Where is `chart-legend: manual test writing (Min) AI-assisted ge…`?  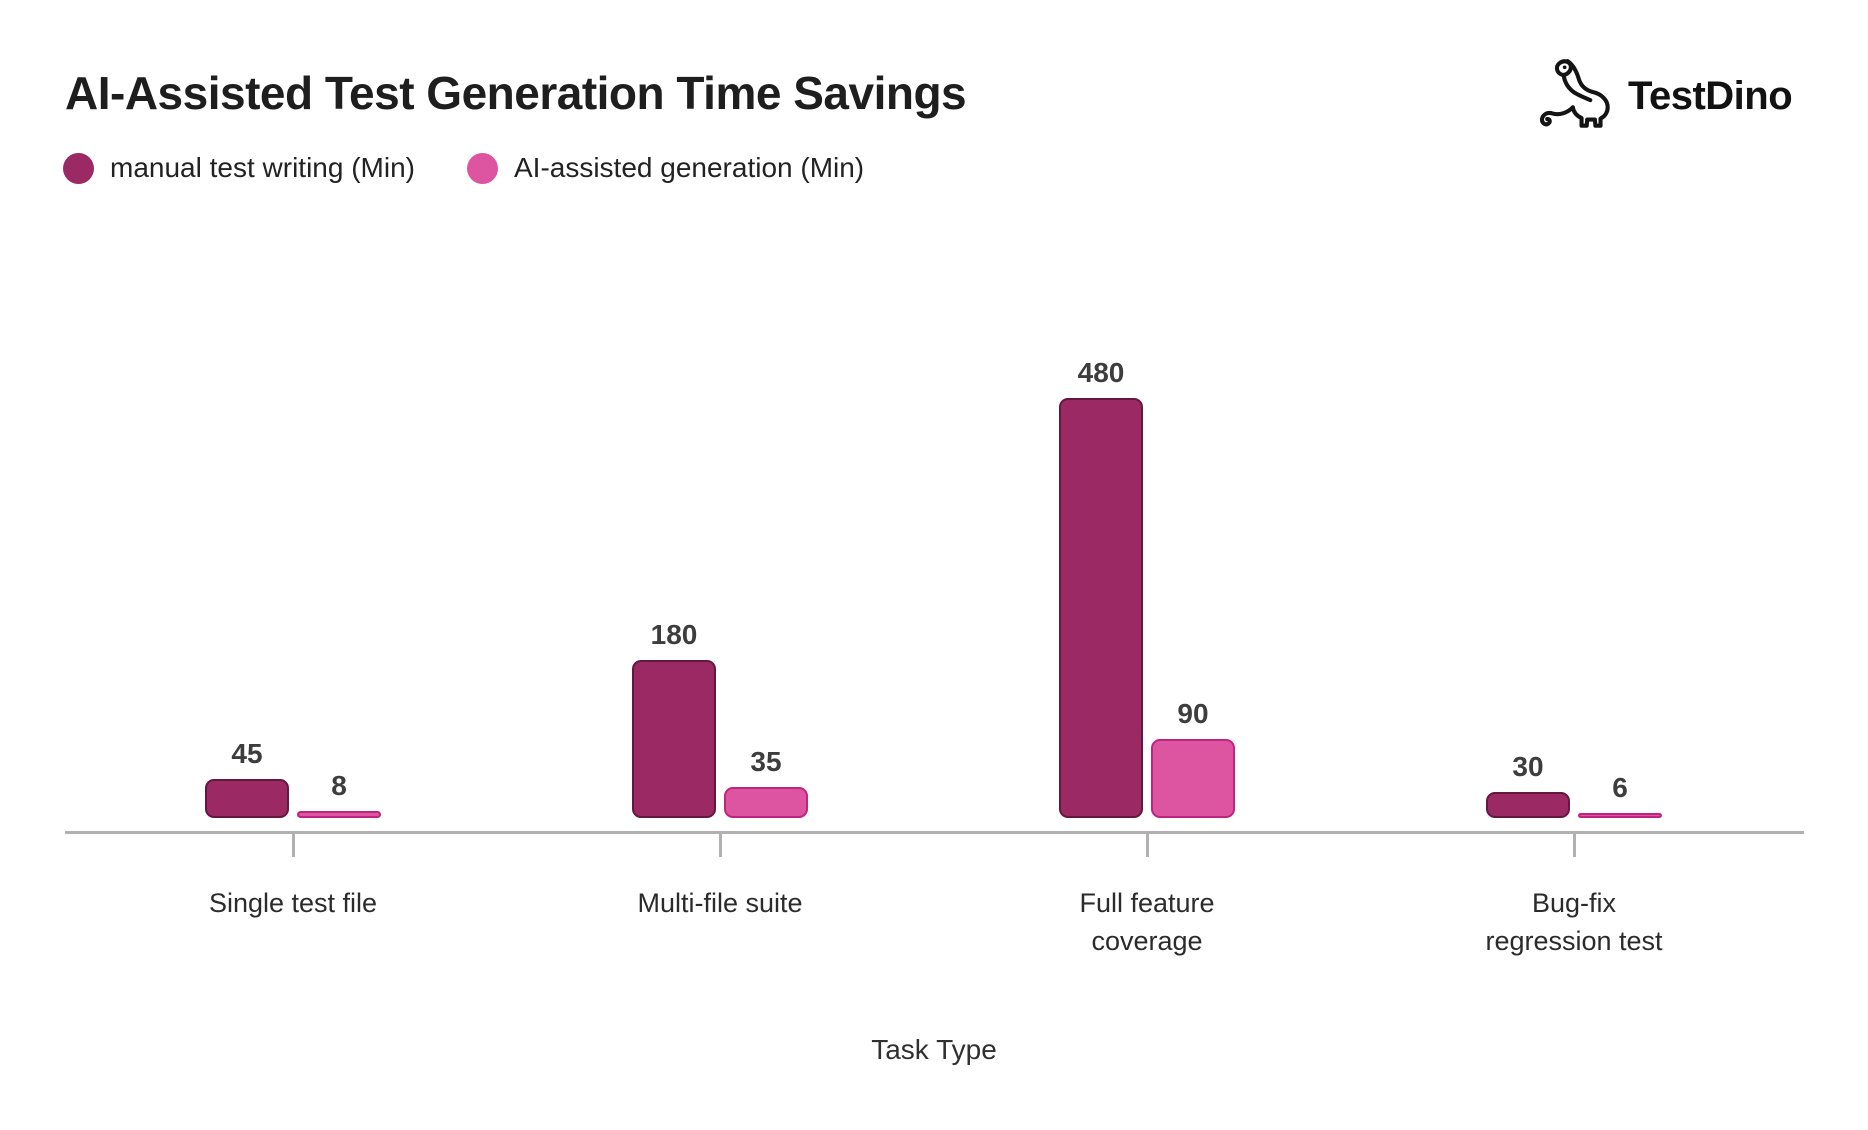 chart-legend: manual test writing (Min) AI-assisted ge… is located at coordinates (463, 168).